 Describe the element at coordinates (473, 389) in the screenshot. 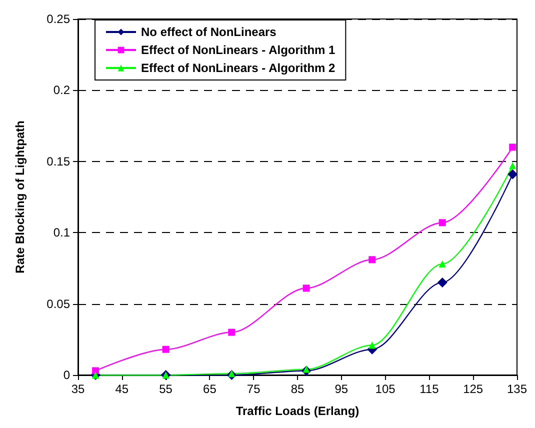

I see `x-tick-label: 125` at that location.